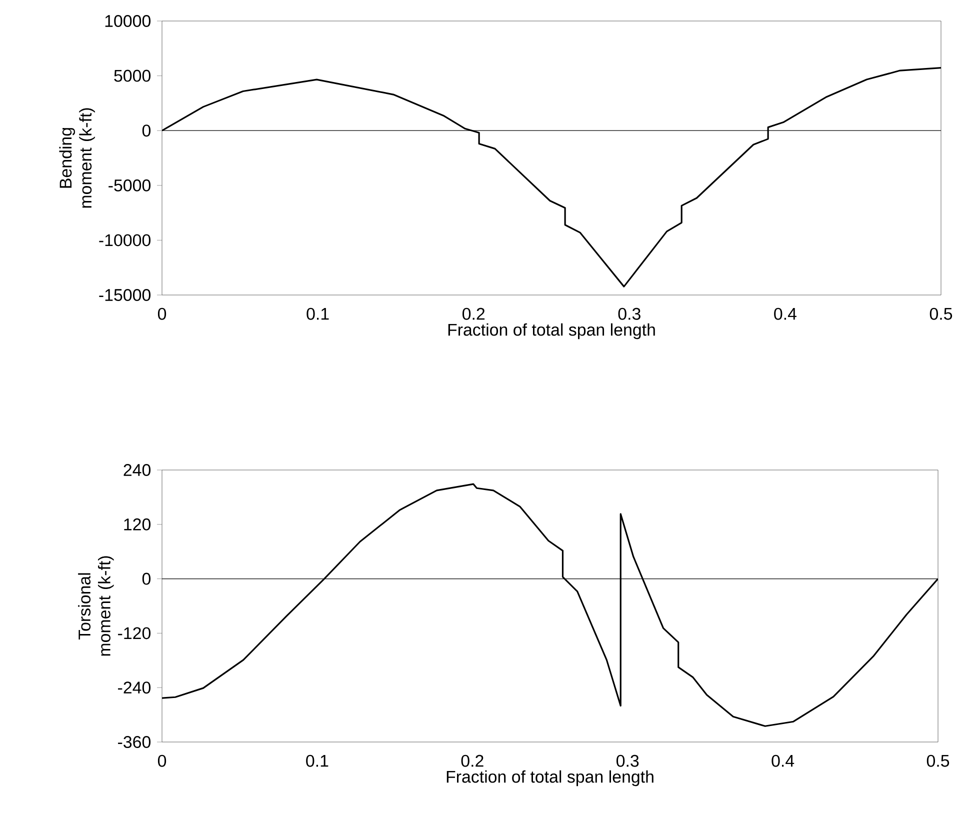  I want to click on y-tick-label: -120, so click(134, 633).